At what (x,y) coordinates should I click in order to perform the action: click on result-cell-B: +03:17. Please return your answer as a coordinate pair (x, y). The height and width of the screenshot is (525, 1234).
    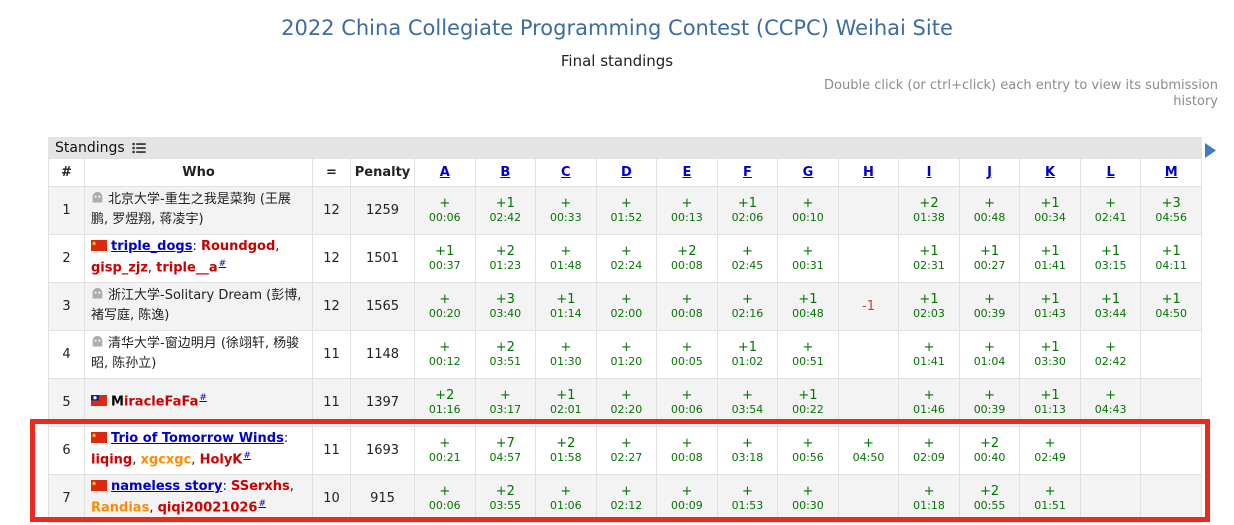
    Looking at the image, I should click on (505, 402).